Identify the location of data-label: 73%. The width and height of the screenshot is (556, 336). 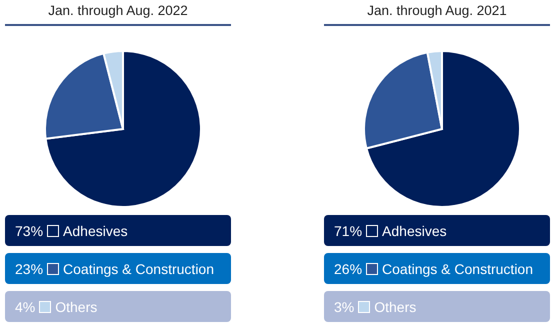
(29, 230).